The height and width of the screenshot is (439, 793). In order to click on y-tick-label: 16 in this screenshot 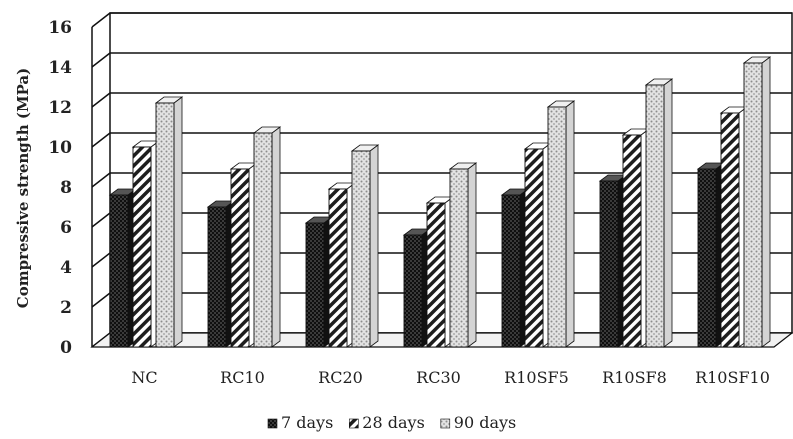, I will do `click(60, 28)`.